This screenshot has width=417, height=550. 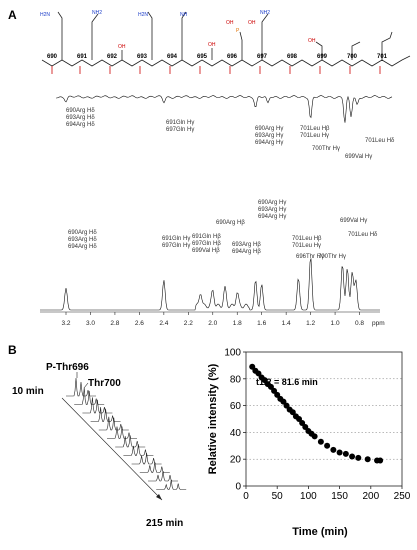 What do you see at coordinates (261, 323) in the screenshot?
I see `ppm-tick-label: 1.6` at bounding box center [261, 323].